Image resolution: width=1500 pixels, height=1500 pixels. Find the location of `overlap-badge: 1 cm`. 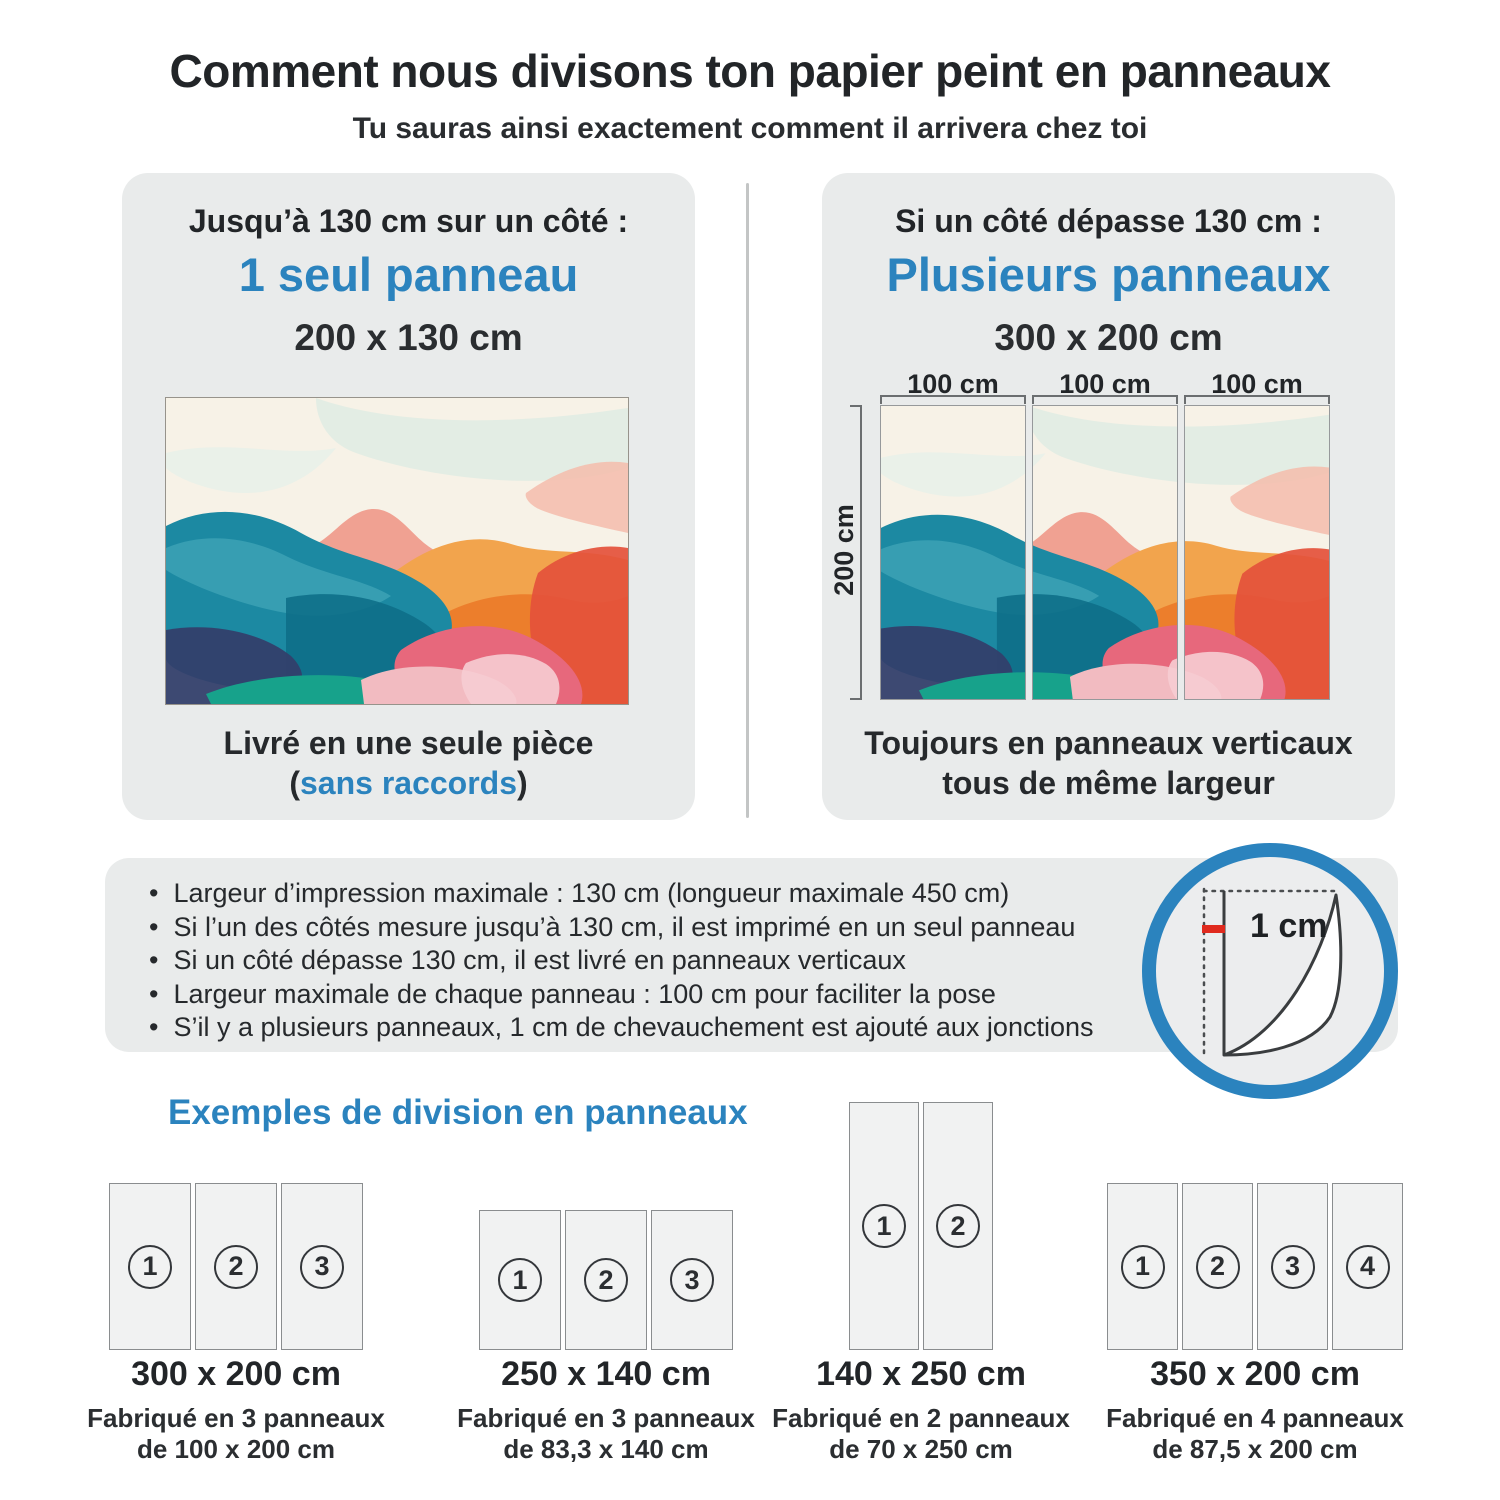

overlap-badge: 1 cm is located at coordinates (1270, 971).